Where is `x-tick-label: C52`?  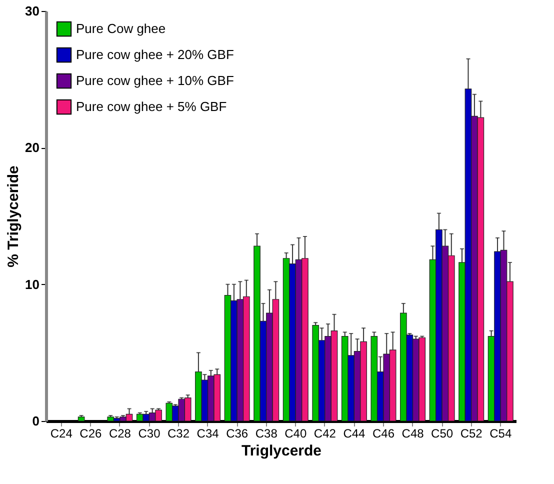
x-tick-label: C52 is located at coordinates (471, 433).